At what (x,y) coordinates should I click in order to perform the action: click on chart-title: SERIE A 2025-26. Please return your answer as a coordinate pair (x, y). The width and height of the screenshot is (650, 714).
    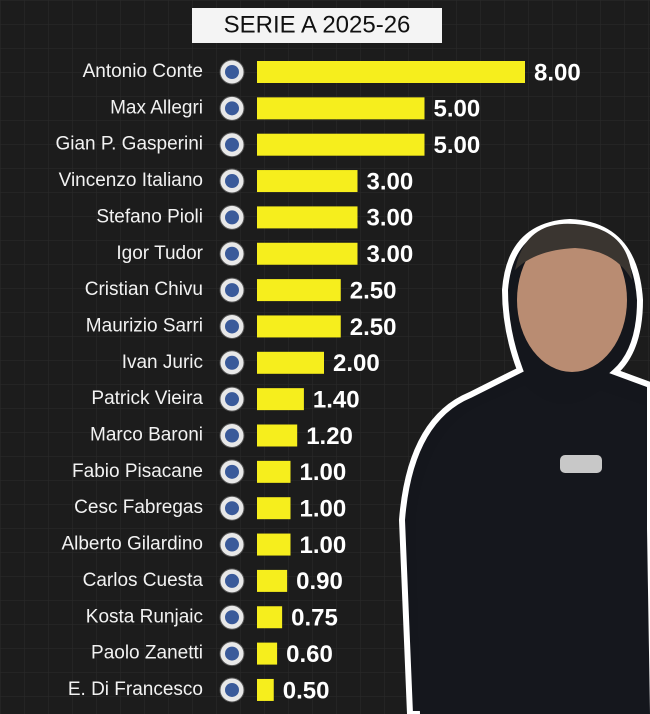
    Looking at the image, I should click on (317, 24).